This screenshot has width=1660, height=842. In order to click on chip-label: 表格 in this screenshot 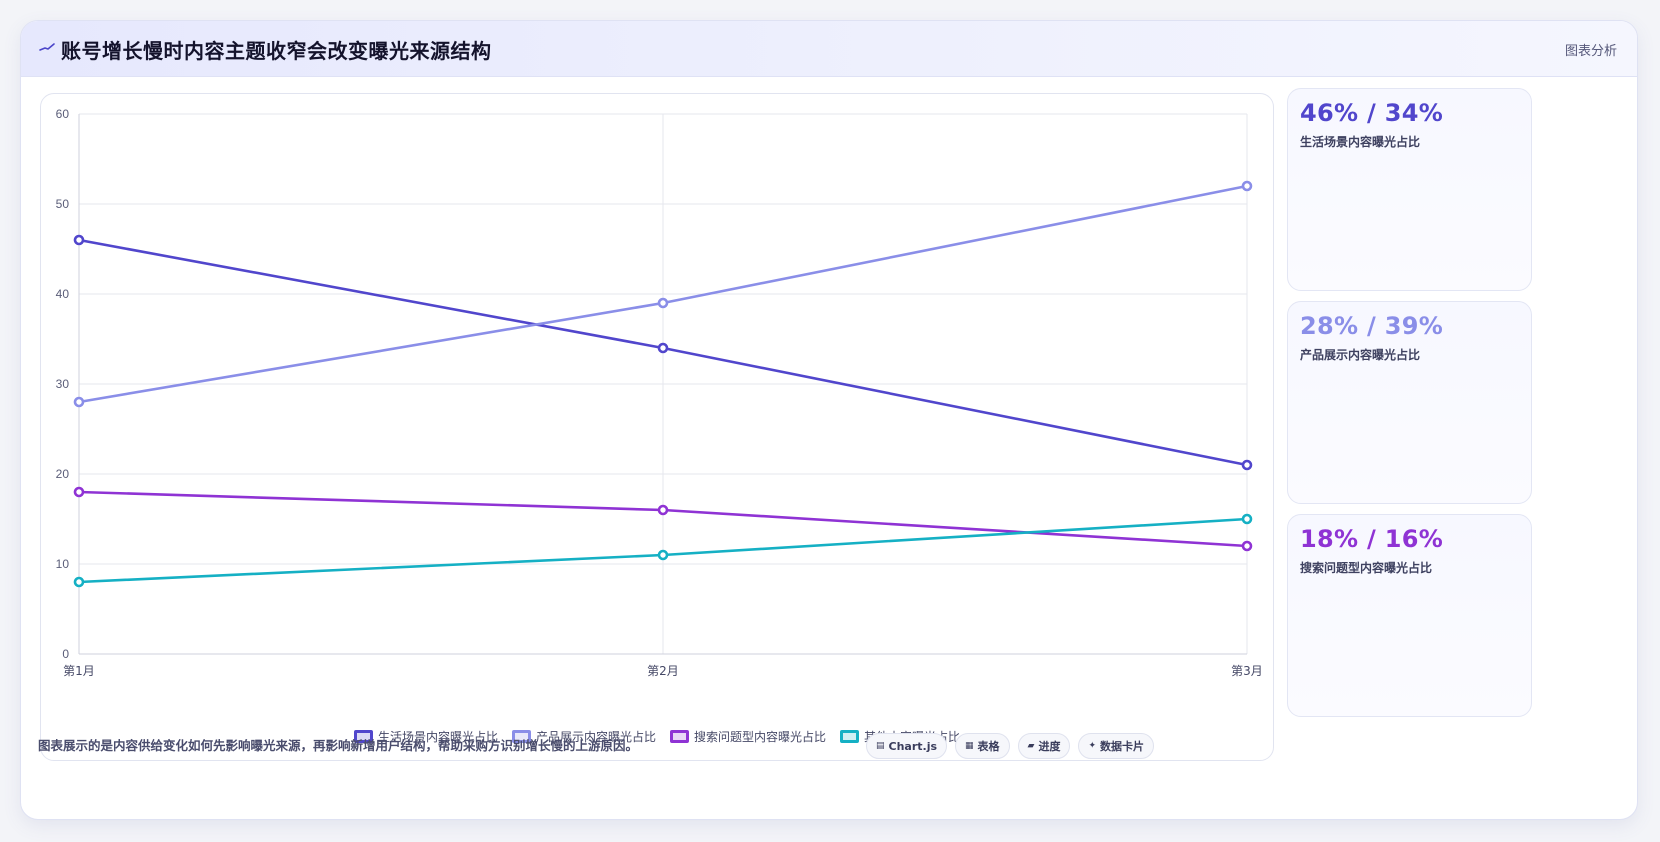, I will do `click(988, 746)`.